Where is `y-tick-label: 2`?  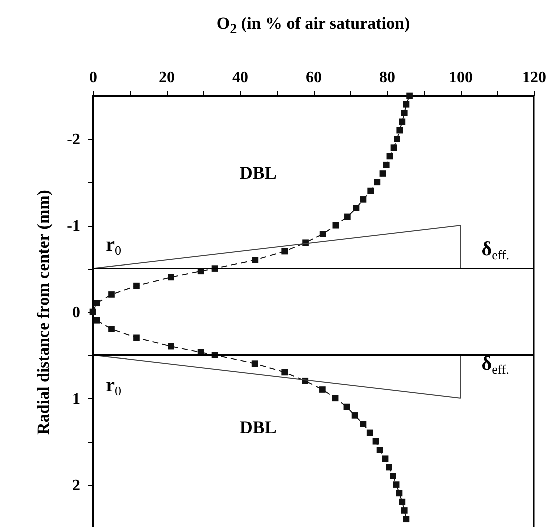 y-tick-label: 2 is located at coordinates (76, 485).